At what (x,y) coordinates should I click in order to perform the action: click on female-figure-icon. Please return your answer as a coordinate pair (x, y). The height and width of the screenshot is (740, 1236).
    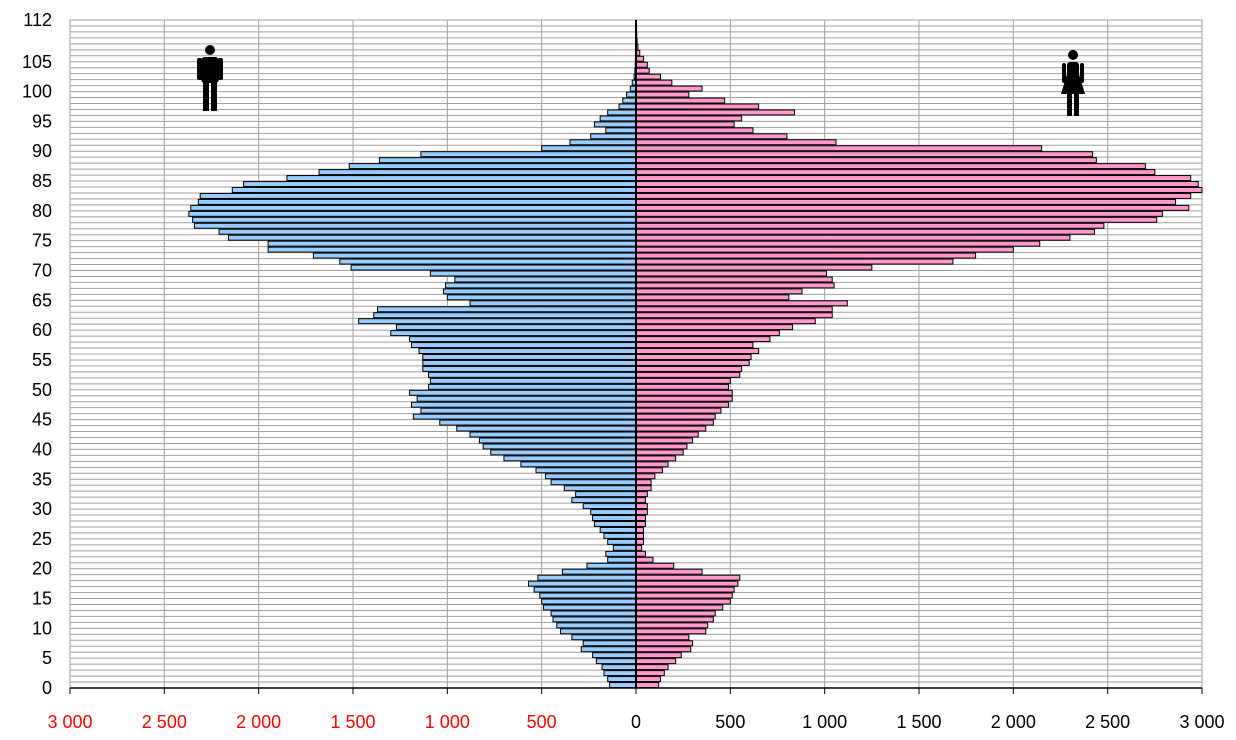
    Looking at the image, I should click on (1073, 83).